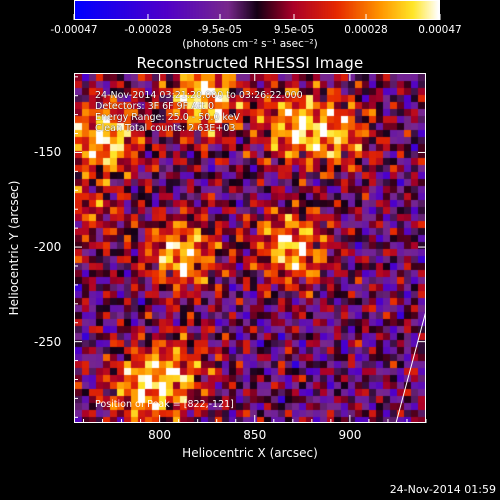  What do you see at coordinates (294, 30) in the screenshot?
I see `colorbar-tick-label: 9.5e-05` at bounding box center [294, 30].